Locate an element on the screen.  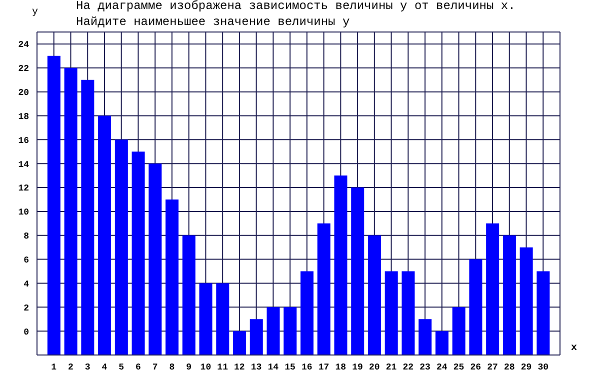
x-tick-label: 19 is located at coordinates (357, 366).